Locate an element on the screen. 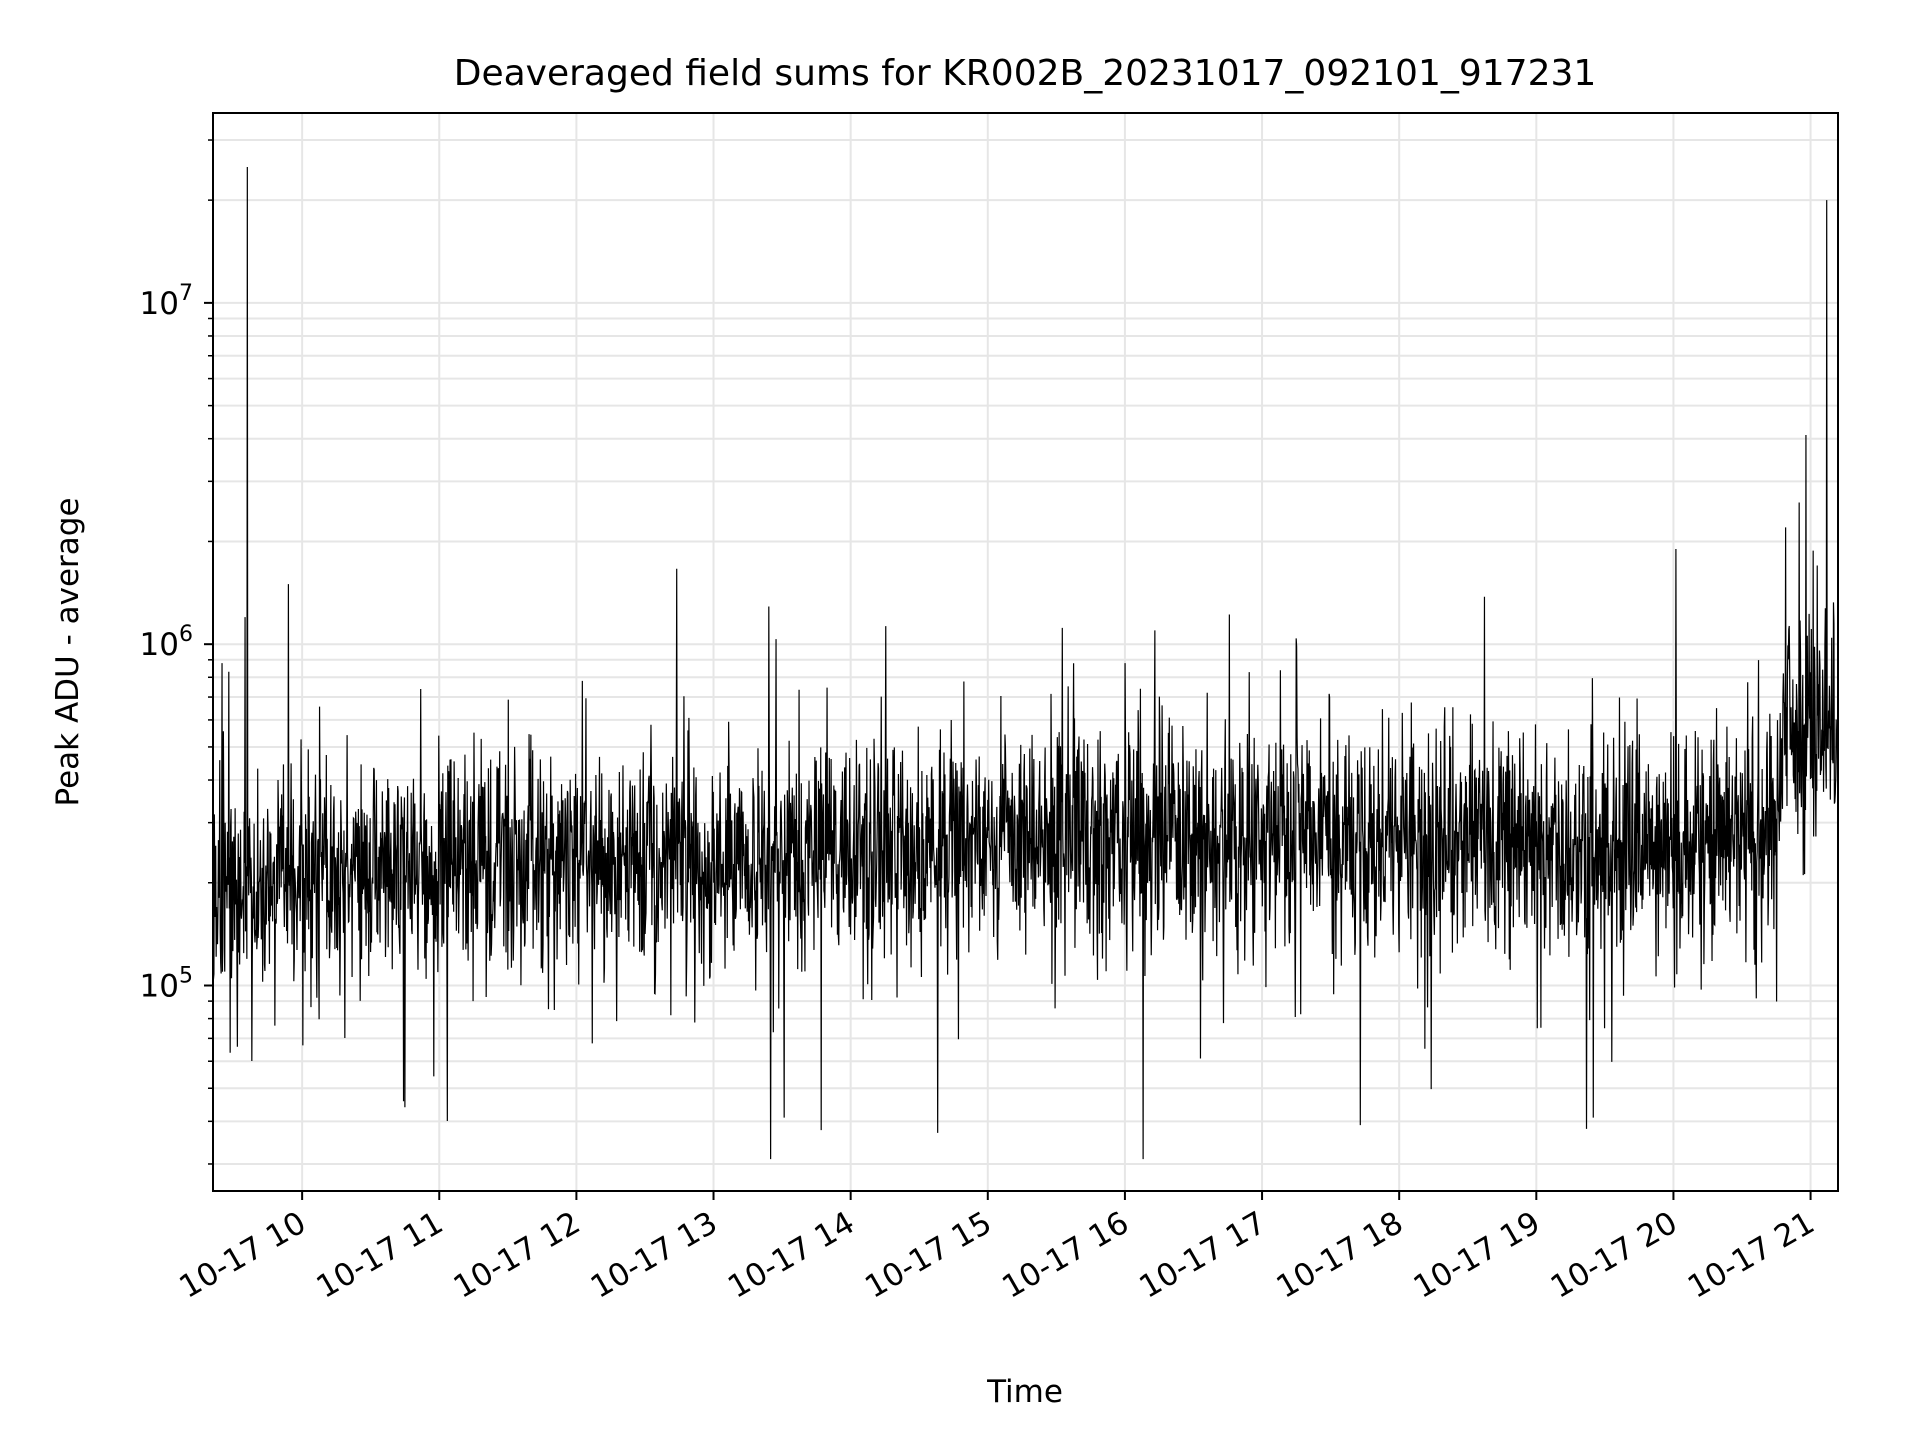 This screenshot has width=1920, height=1440. y-axis-label: Peak ADU - average is located at coordinates (68, 651).